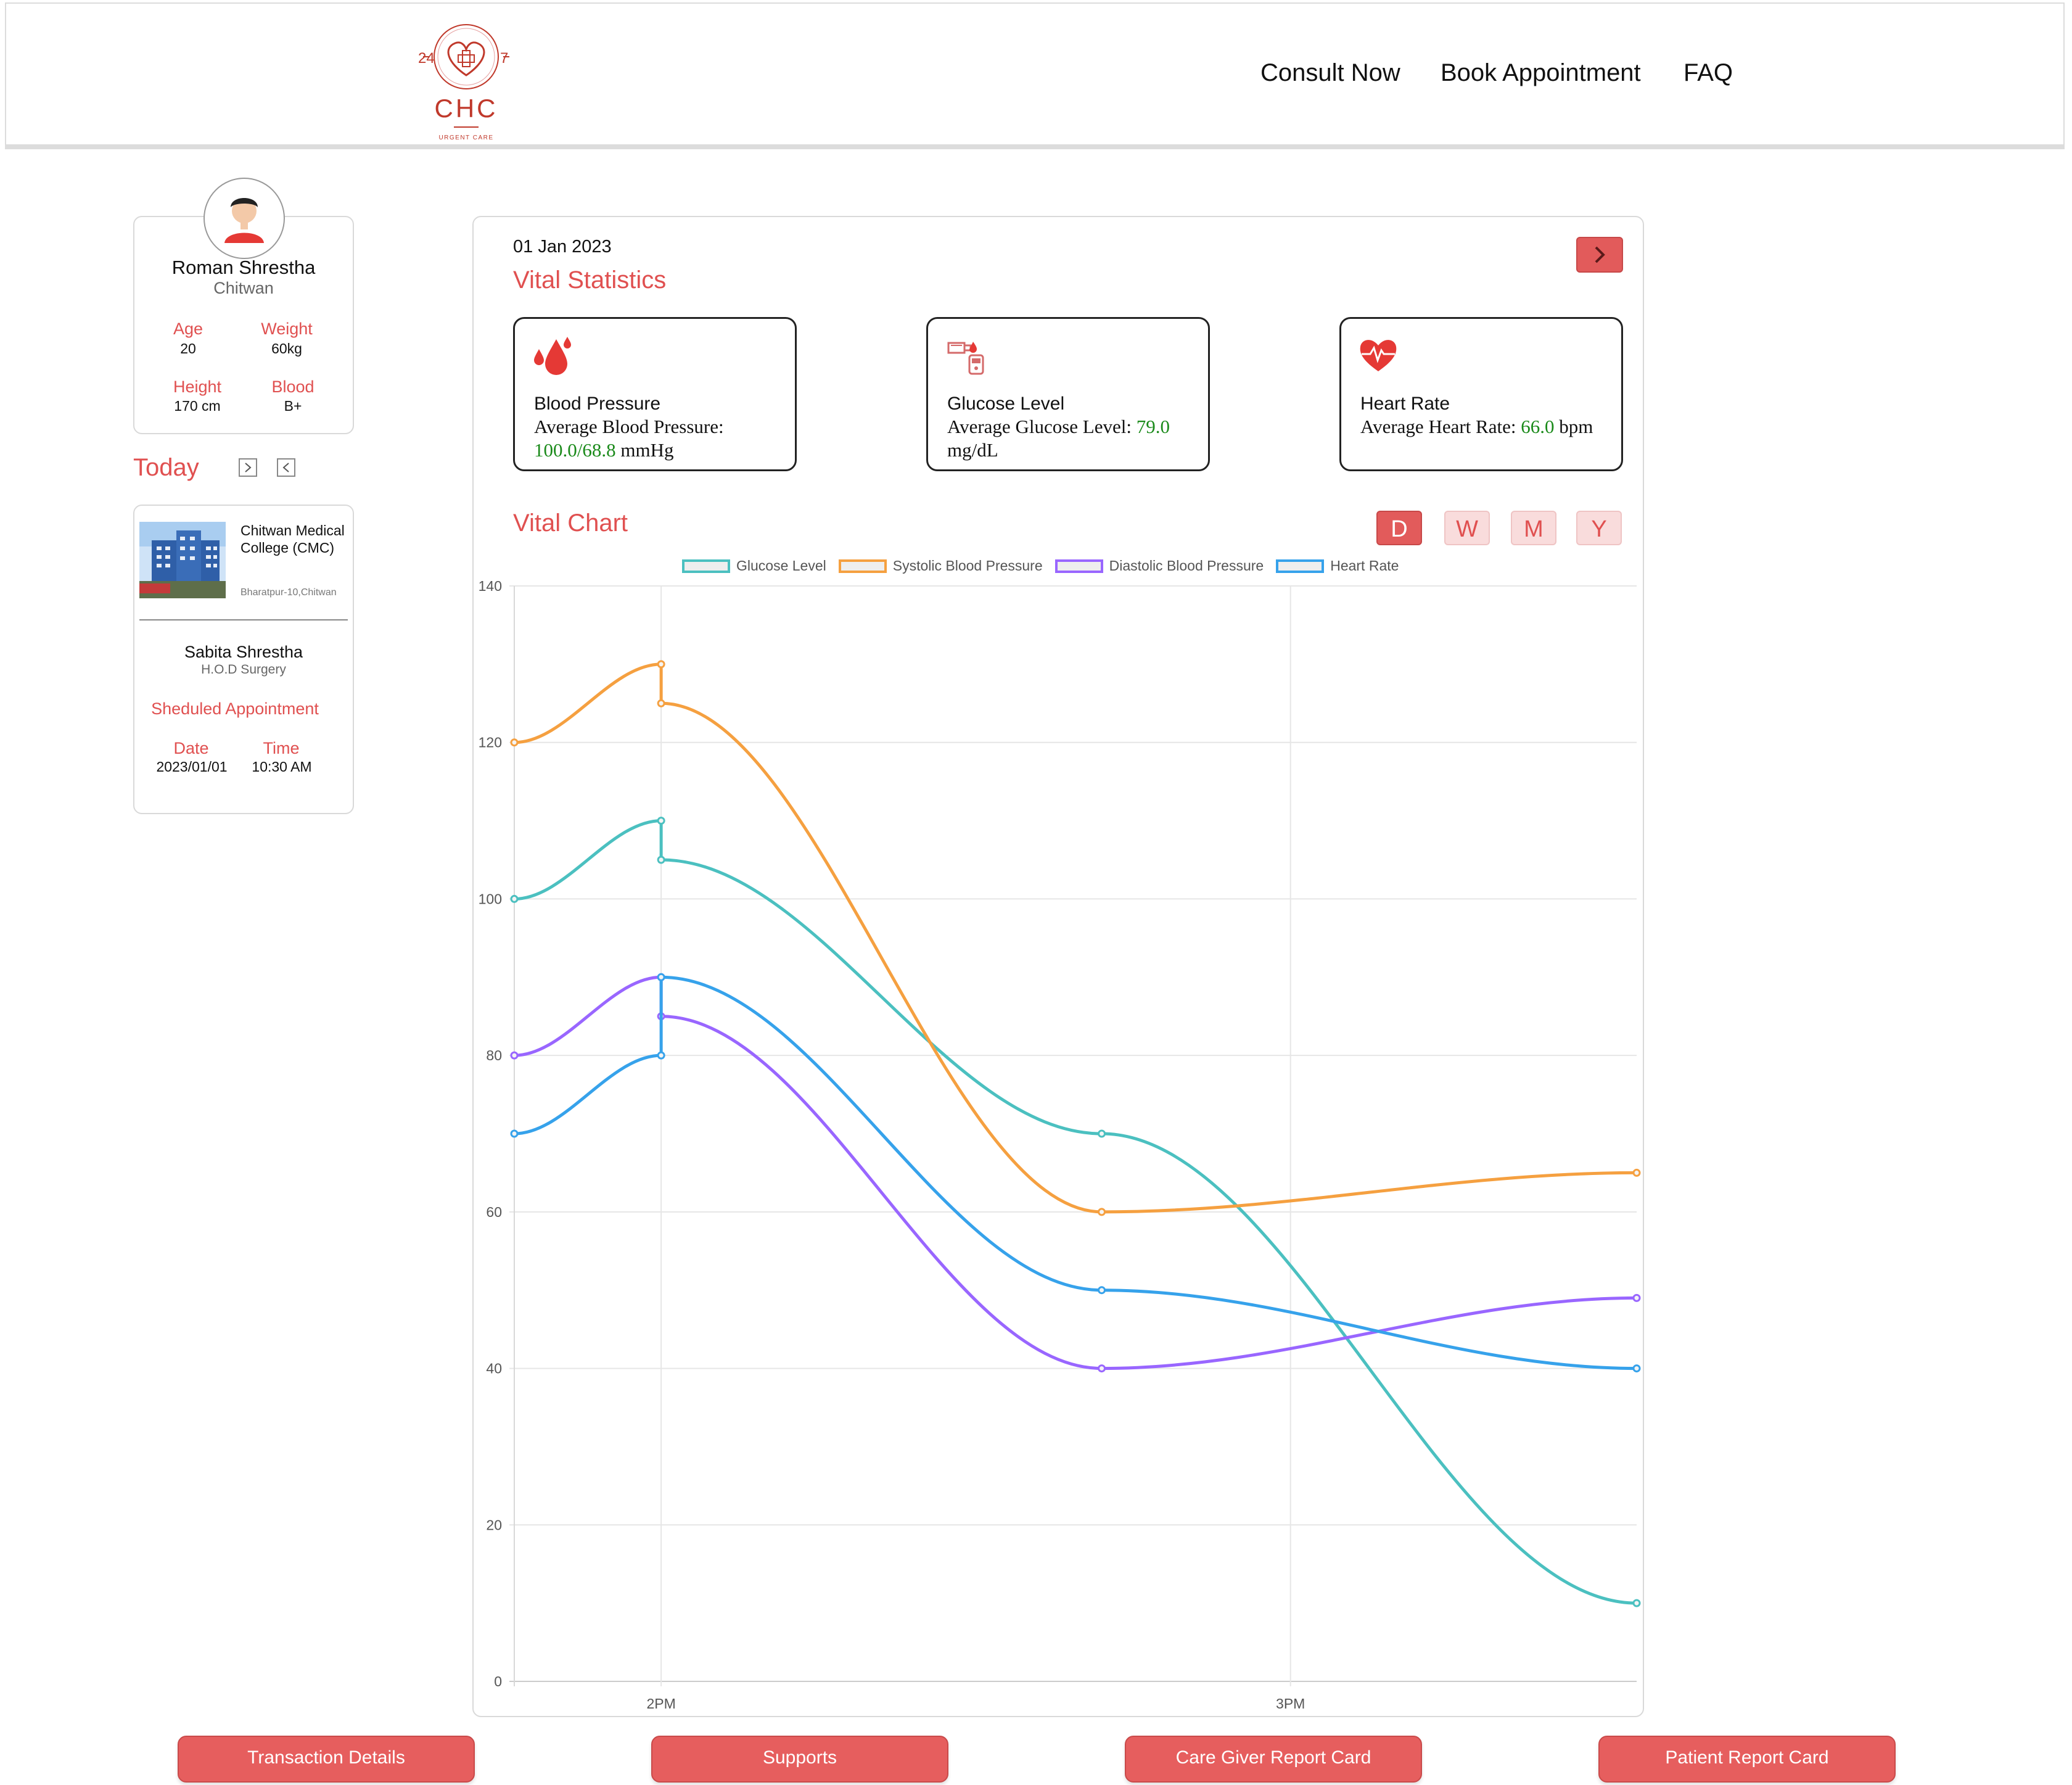 Image resolution: width=2072 pixels, height=1785 pixels. What do you see at coordinates (1378, 355) in the screenshot?
I see `heart-pulse-icon` at bounding box center [1378, 355].